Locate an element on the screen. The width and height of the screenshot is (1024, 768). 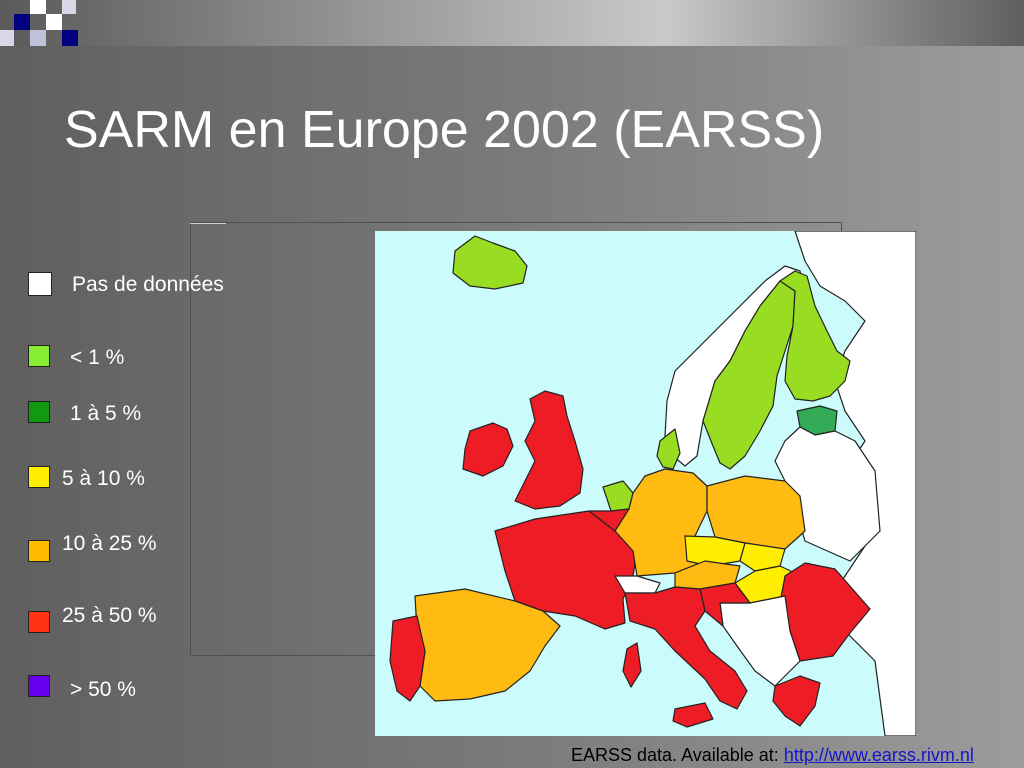
region-sicily is located at coordinates (693, 715).